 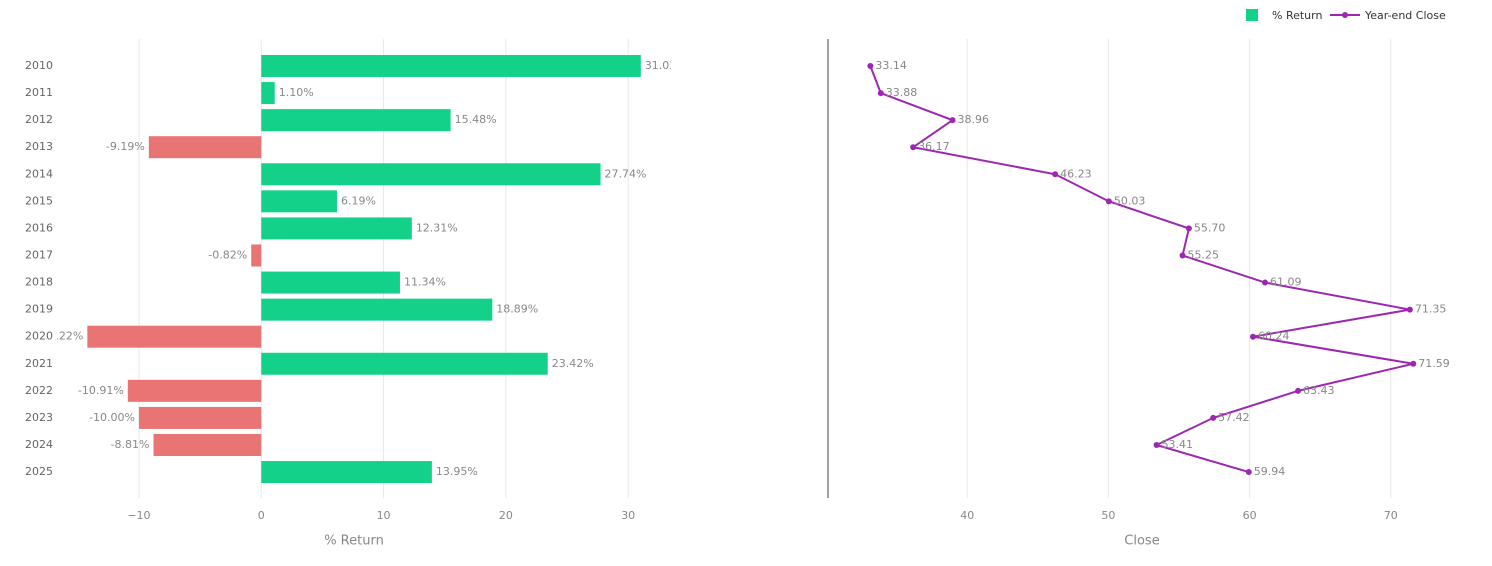 I want to click on y-tick-label: 2010, so click(x=39, y=65).